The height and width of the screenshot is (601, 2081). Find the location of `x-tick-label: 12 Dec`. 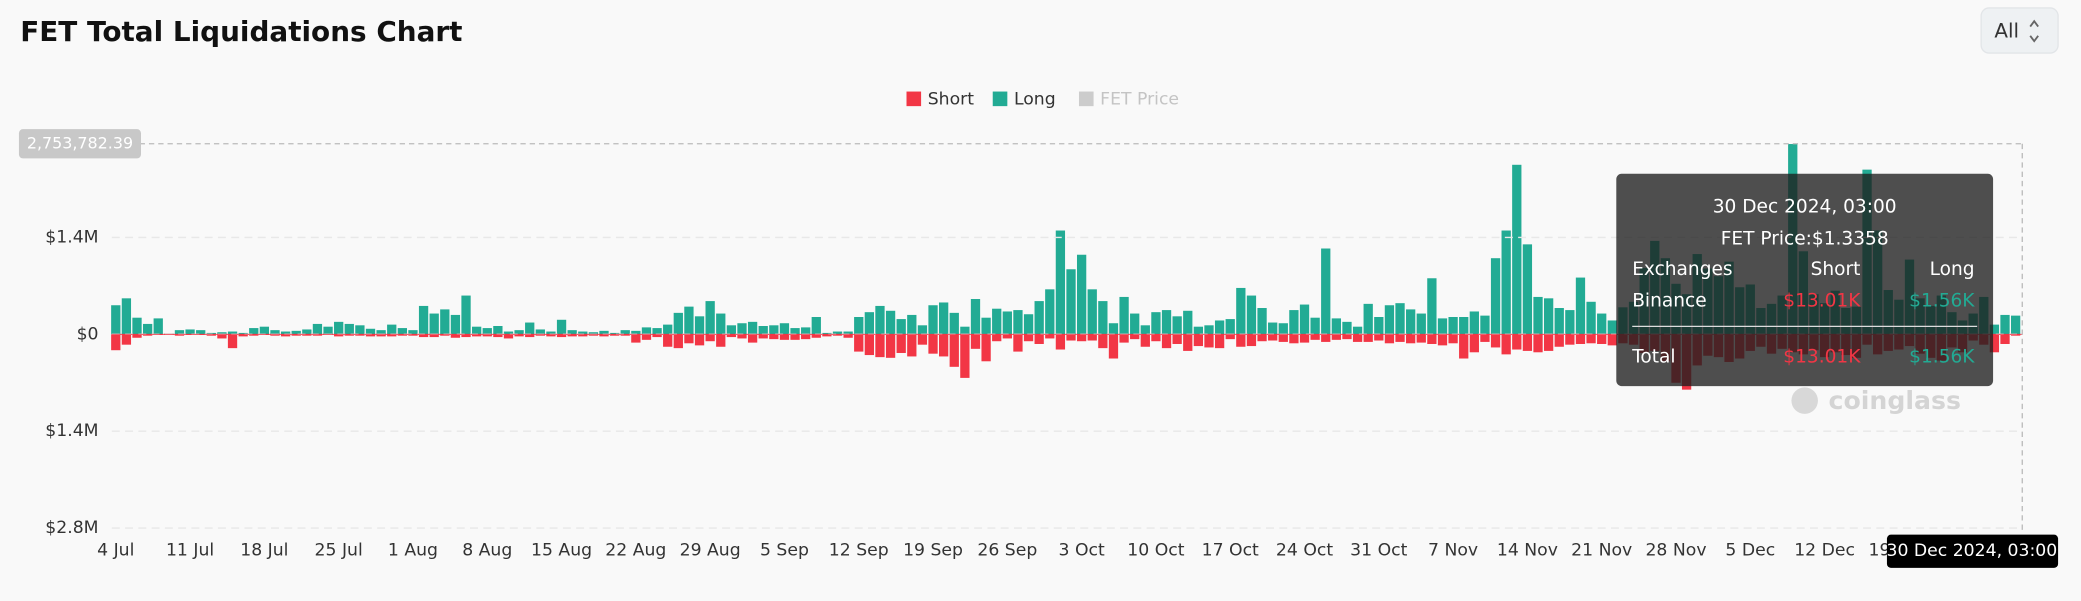

x-tick-label: 12 Dec is located at coordinates (1824, 551).